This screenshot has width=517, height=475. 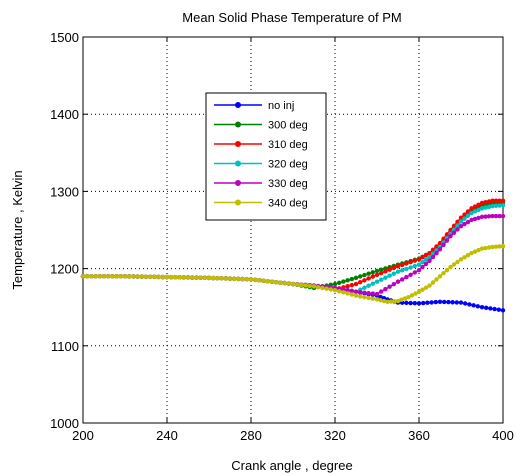 I want to click on x-tick-label: 400, so click(x=503, y=435).